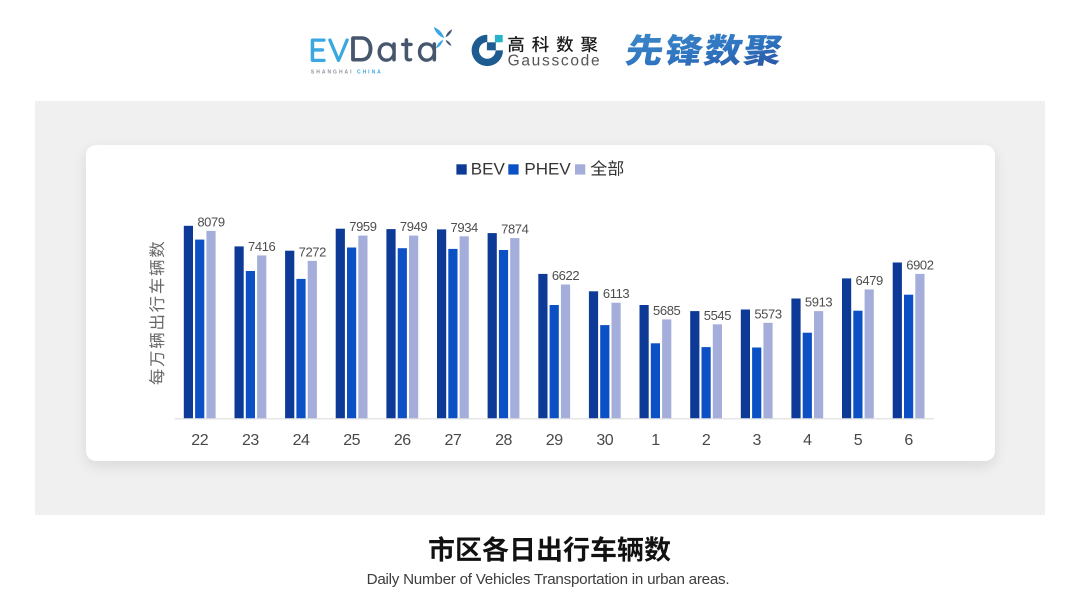 This screenshot has width=1080, height=608. I want to click on svg-text: 7949, so click(413, 226).